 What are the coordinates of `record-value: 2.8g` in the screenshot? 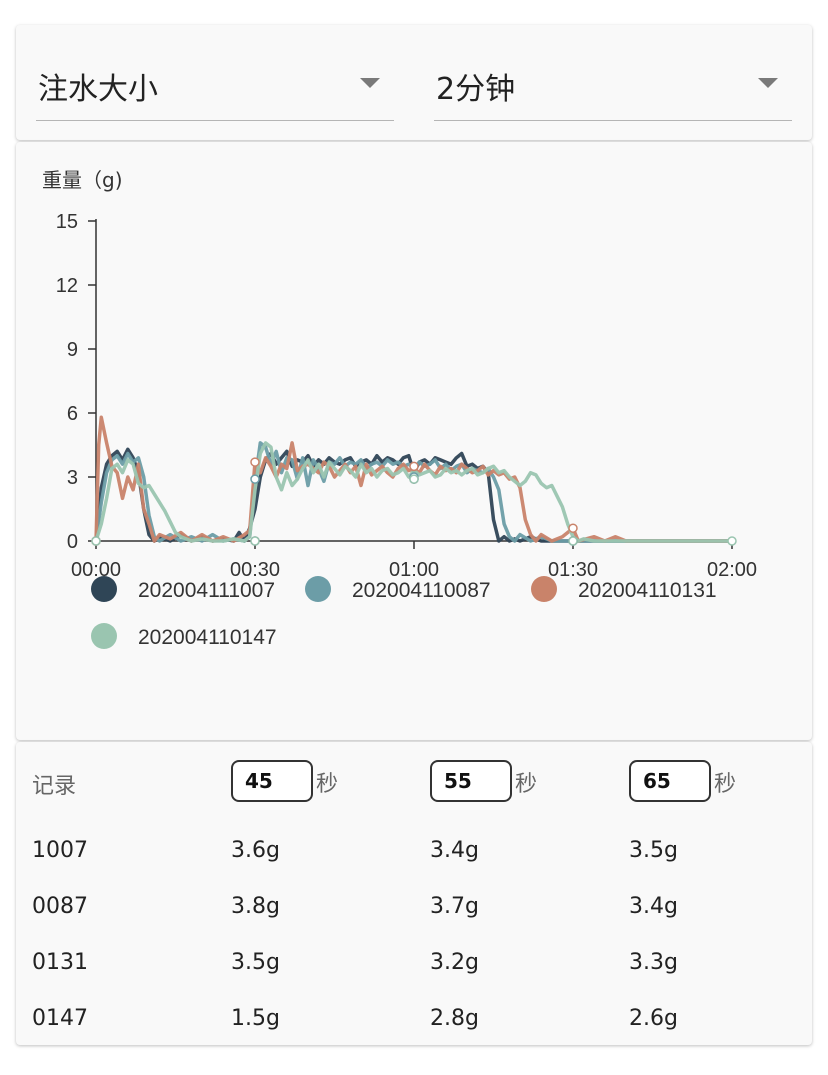 It's located at (454, 1018).